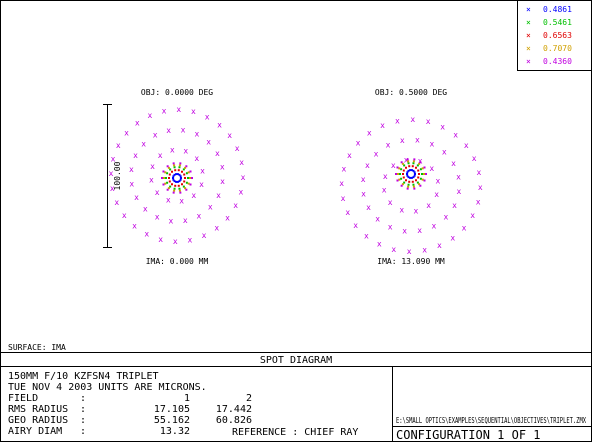 The height and width of the screenshot is (442, 592). What do you see at coordinates (83, 409) in the screenshot?
I see `table-cell: :` at bounding box center [83, 409].